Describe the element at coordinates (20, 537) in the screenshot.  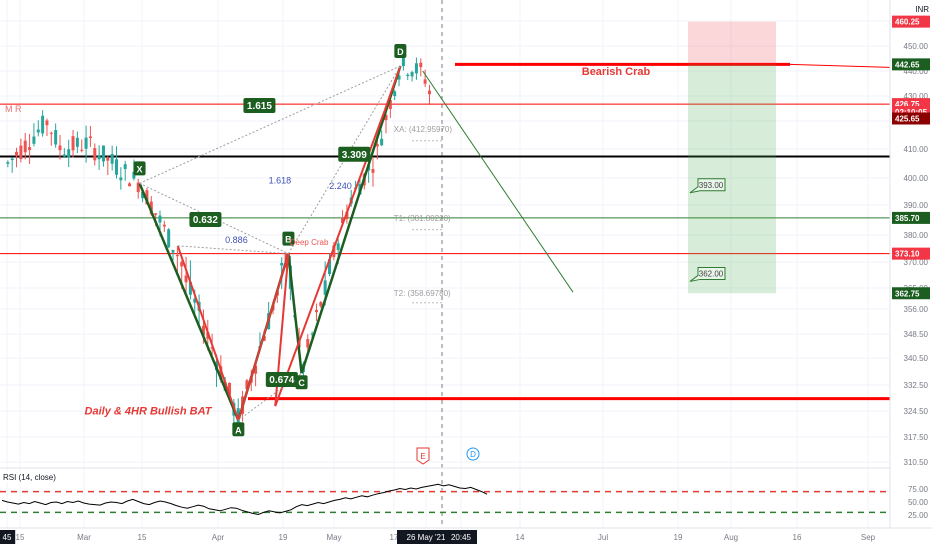
I see `time-tick-label: 15` at that location.